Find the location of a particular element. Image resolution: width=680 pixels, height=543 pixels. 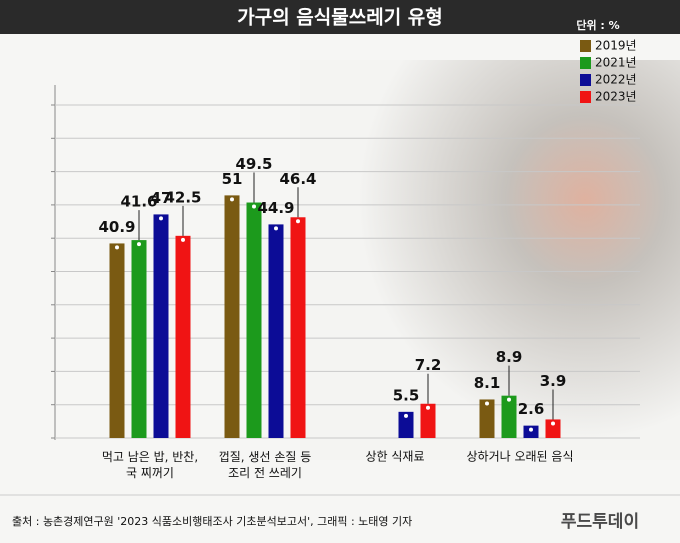

value-label: 51 is located at coordinates (232, 179).